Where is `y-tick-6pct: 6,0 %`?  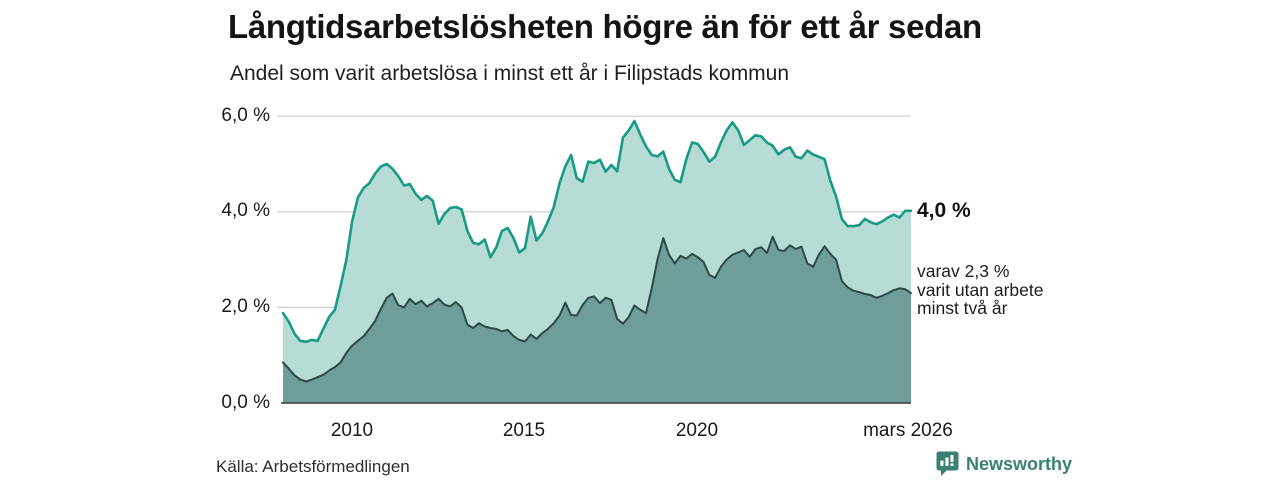 y-tick-6pct: 6,0 % is located at coordinates (245, 115).